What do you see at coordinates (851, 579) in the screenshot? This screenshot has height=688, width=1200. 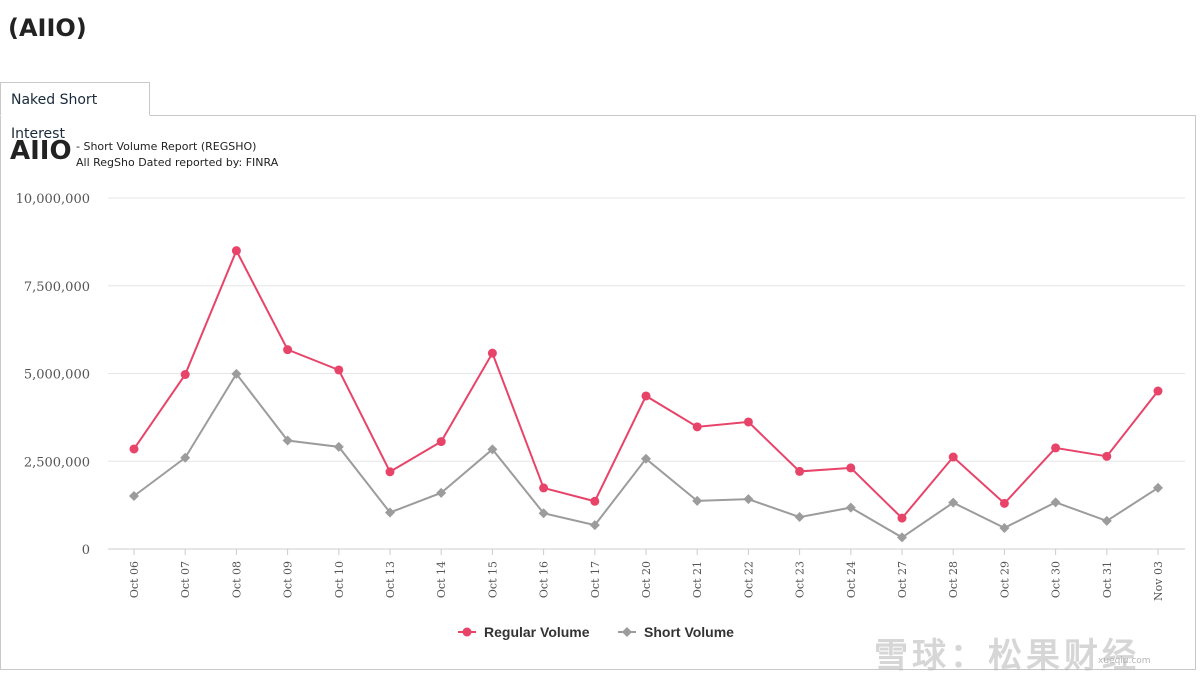 I see `x-tick-label: Oct 24` at bounding box center [851, 579].